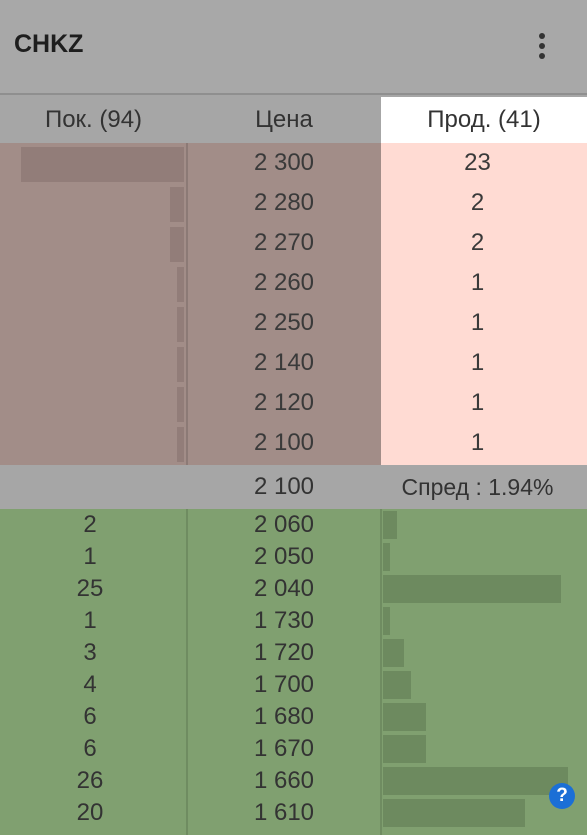 This screenshot has height=835, width=587. Describe the element at coordinates (284, 202) in the screenshot. I see `ask-price: 2 280` at that location.